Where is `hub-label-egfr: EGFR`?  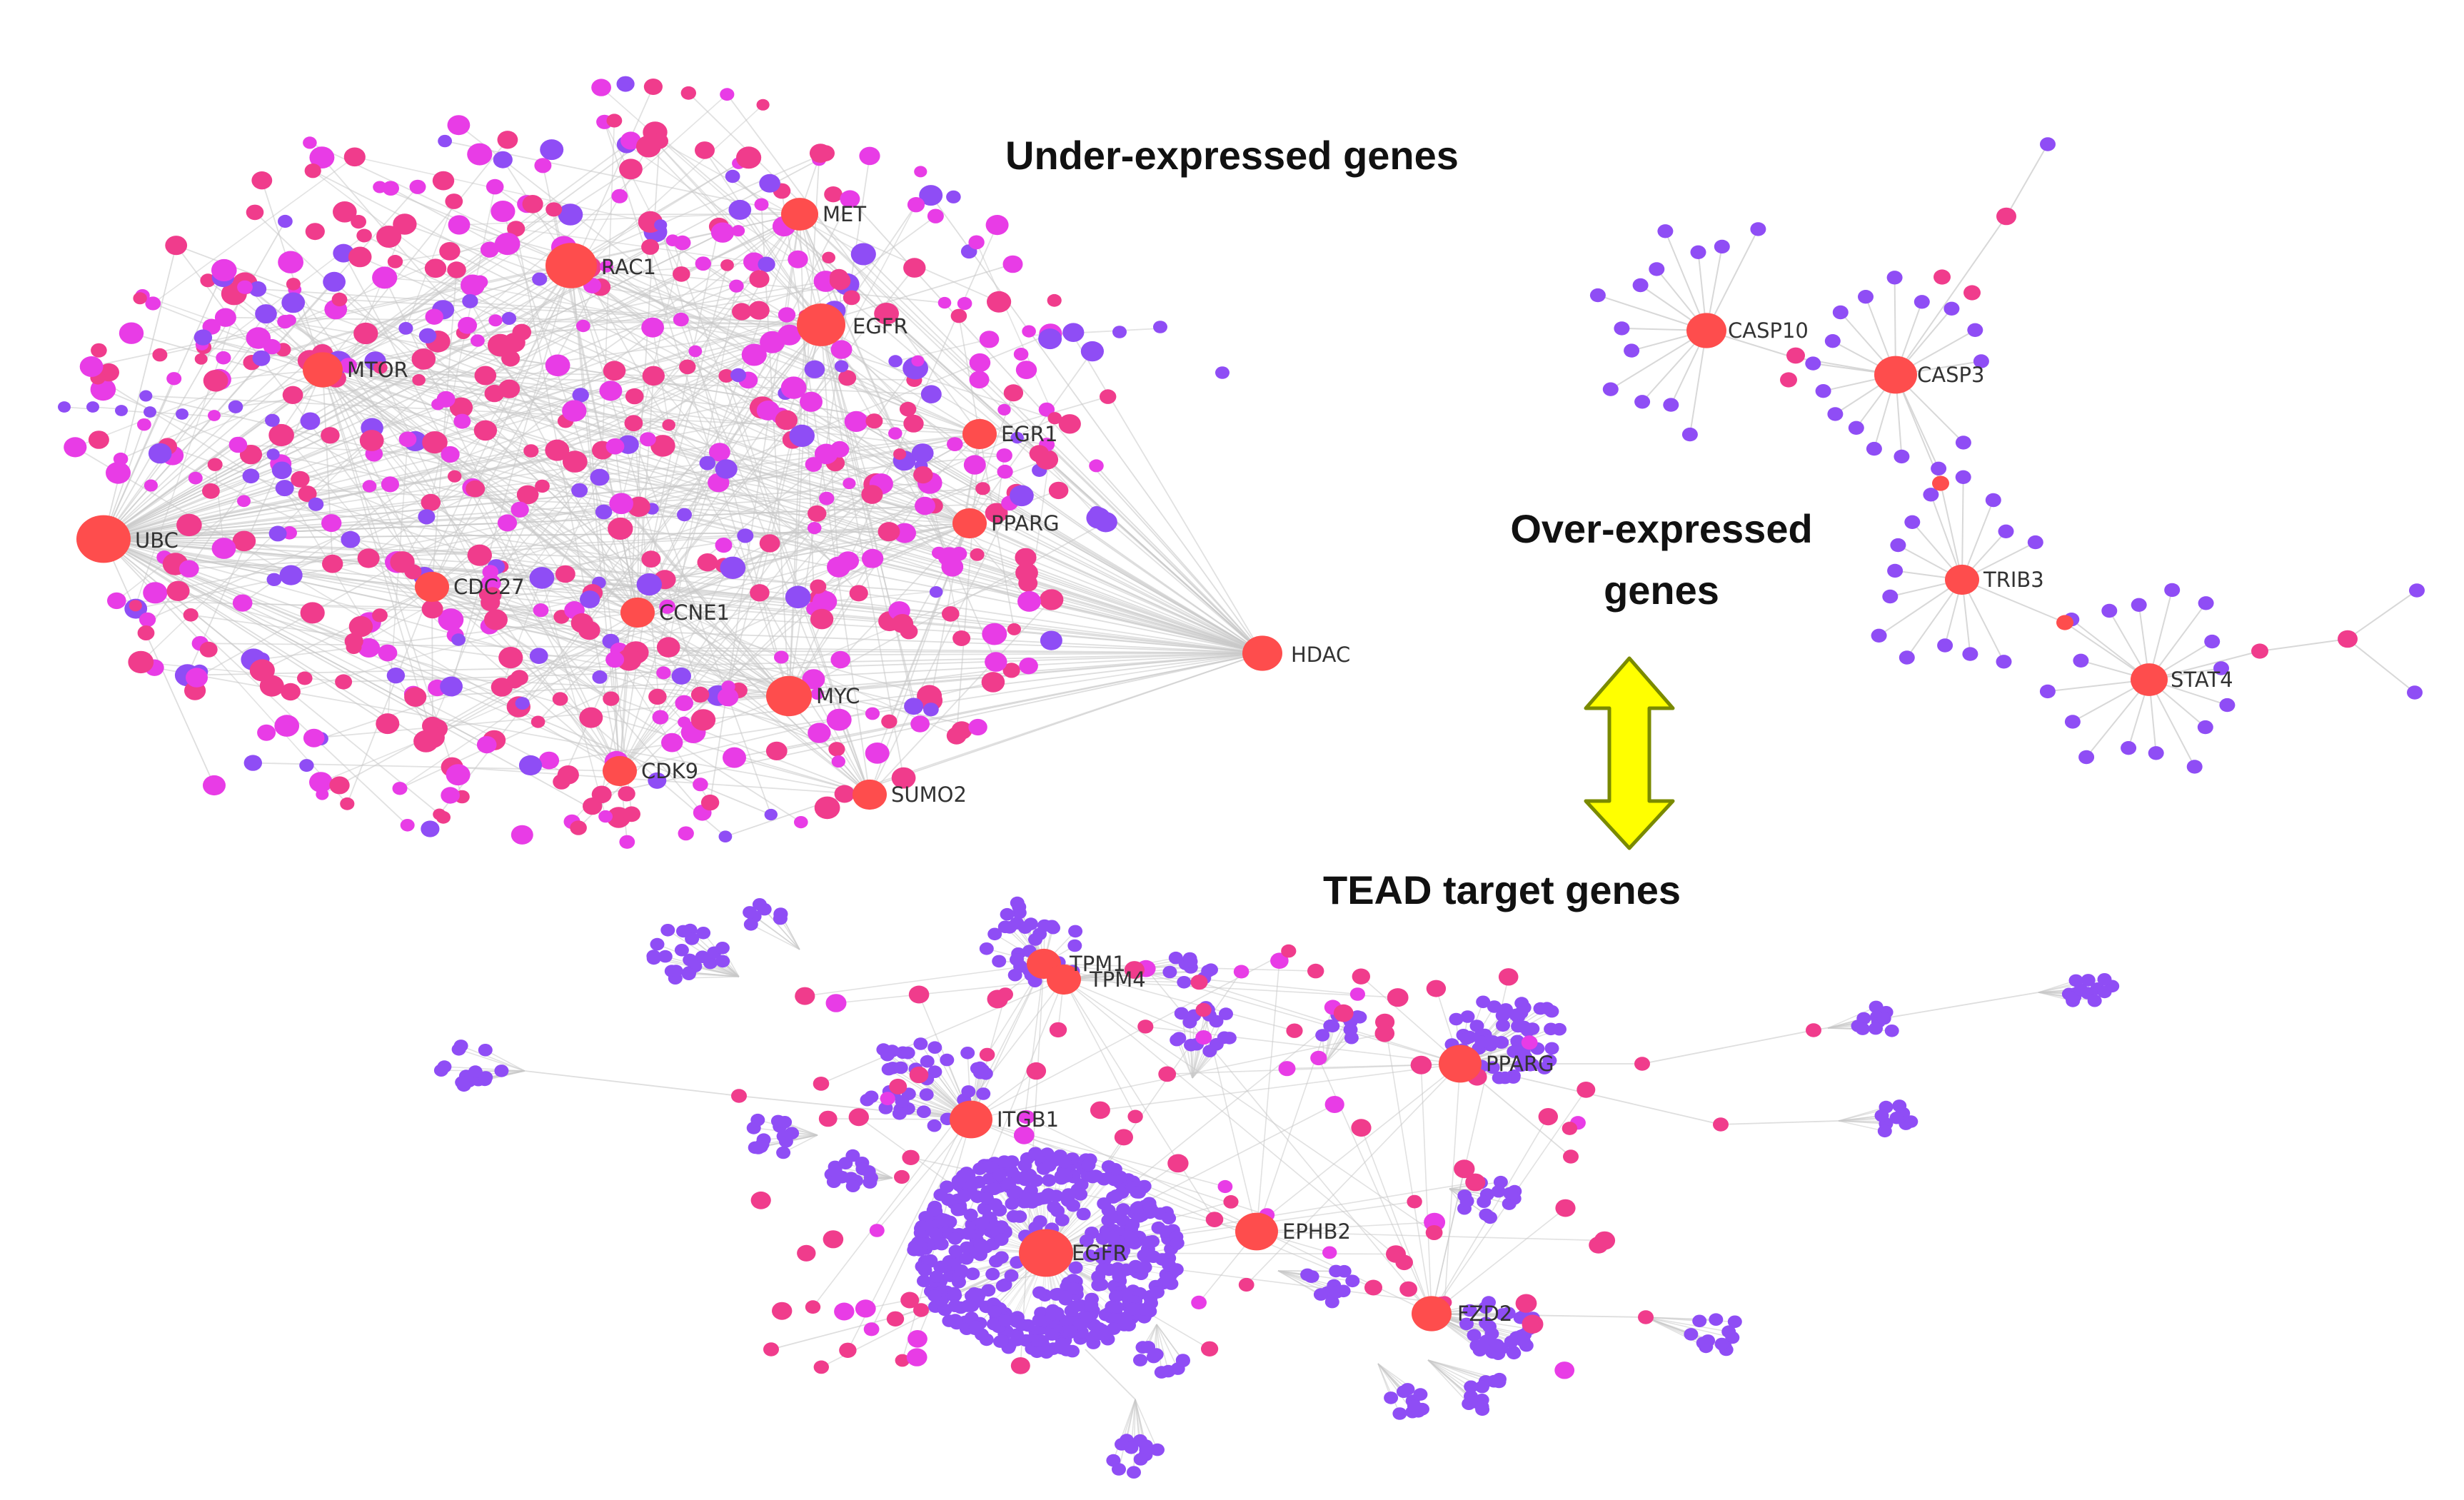
hub-label-egfr: EGFR is located at coordinates (1099, 1253).